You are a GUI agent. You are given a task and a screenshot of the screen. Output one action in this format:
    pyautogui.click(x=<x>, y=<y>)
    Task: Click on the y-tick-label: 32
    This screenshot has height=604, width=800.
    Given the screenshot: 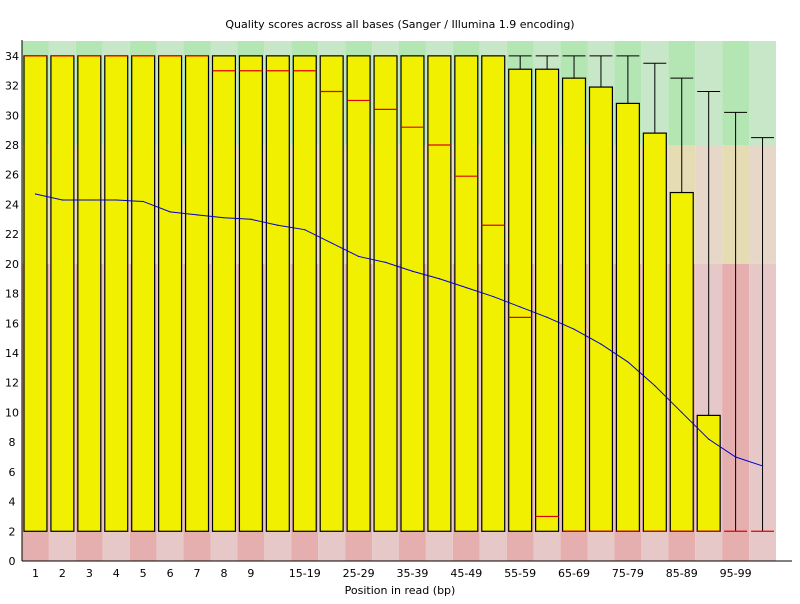 What is the action you would take?
    pyautogui.click(x=12, y=86)
    